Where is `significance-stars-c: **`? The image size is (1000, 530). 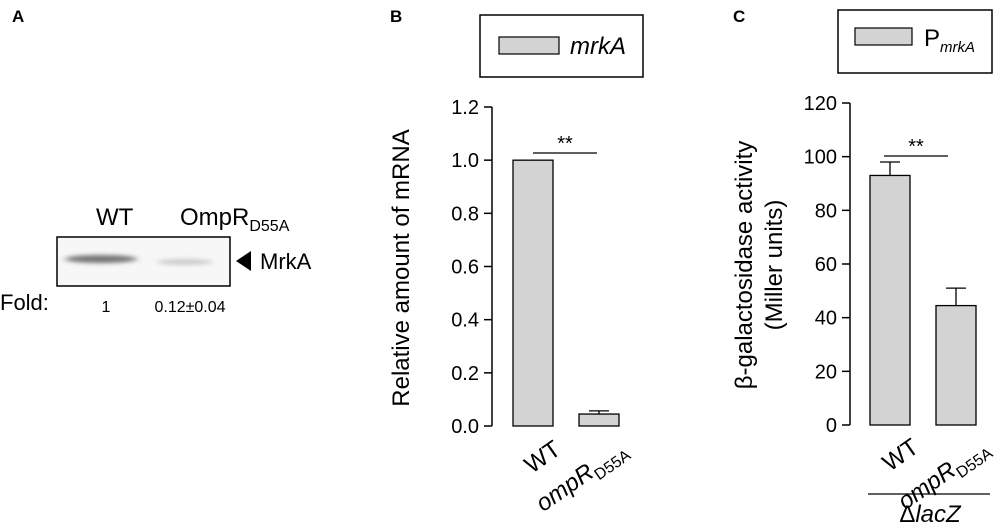 significance-stars-c: ** is located at coordinates (916, 147).